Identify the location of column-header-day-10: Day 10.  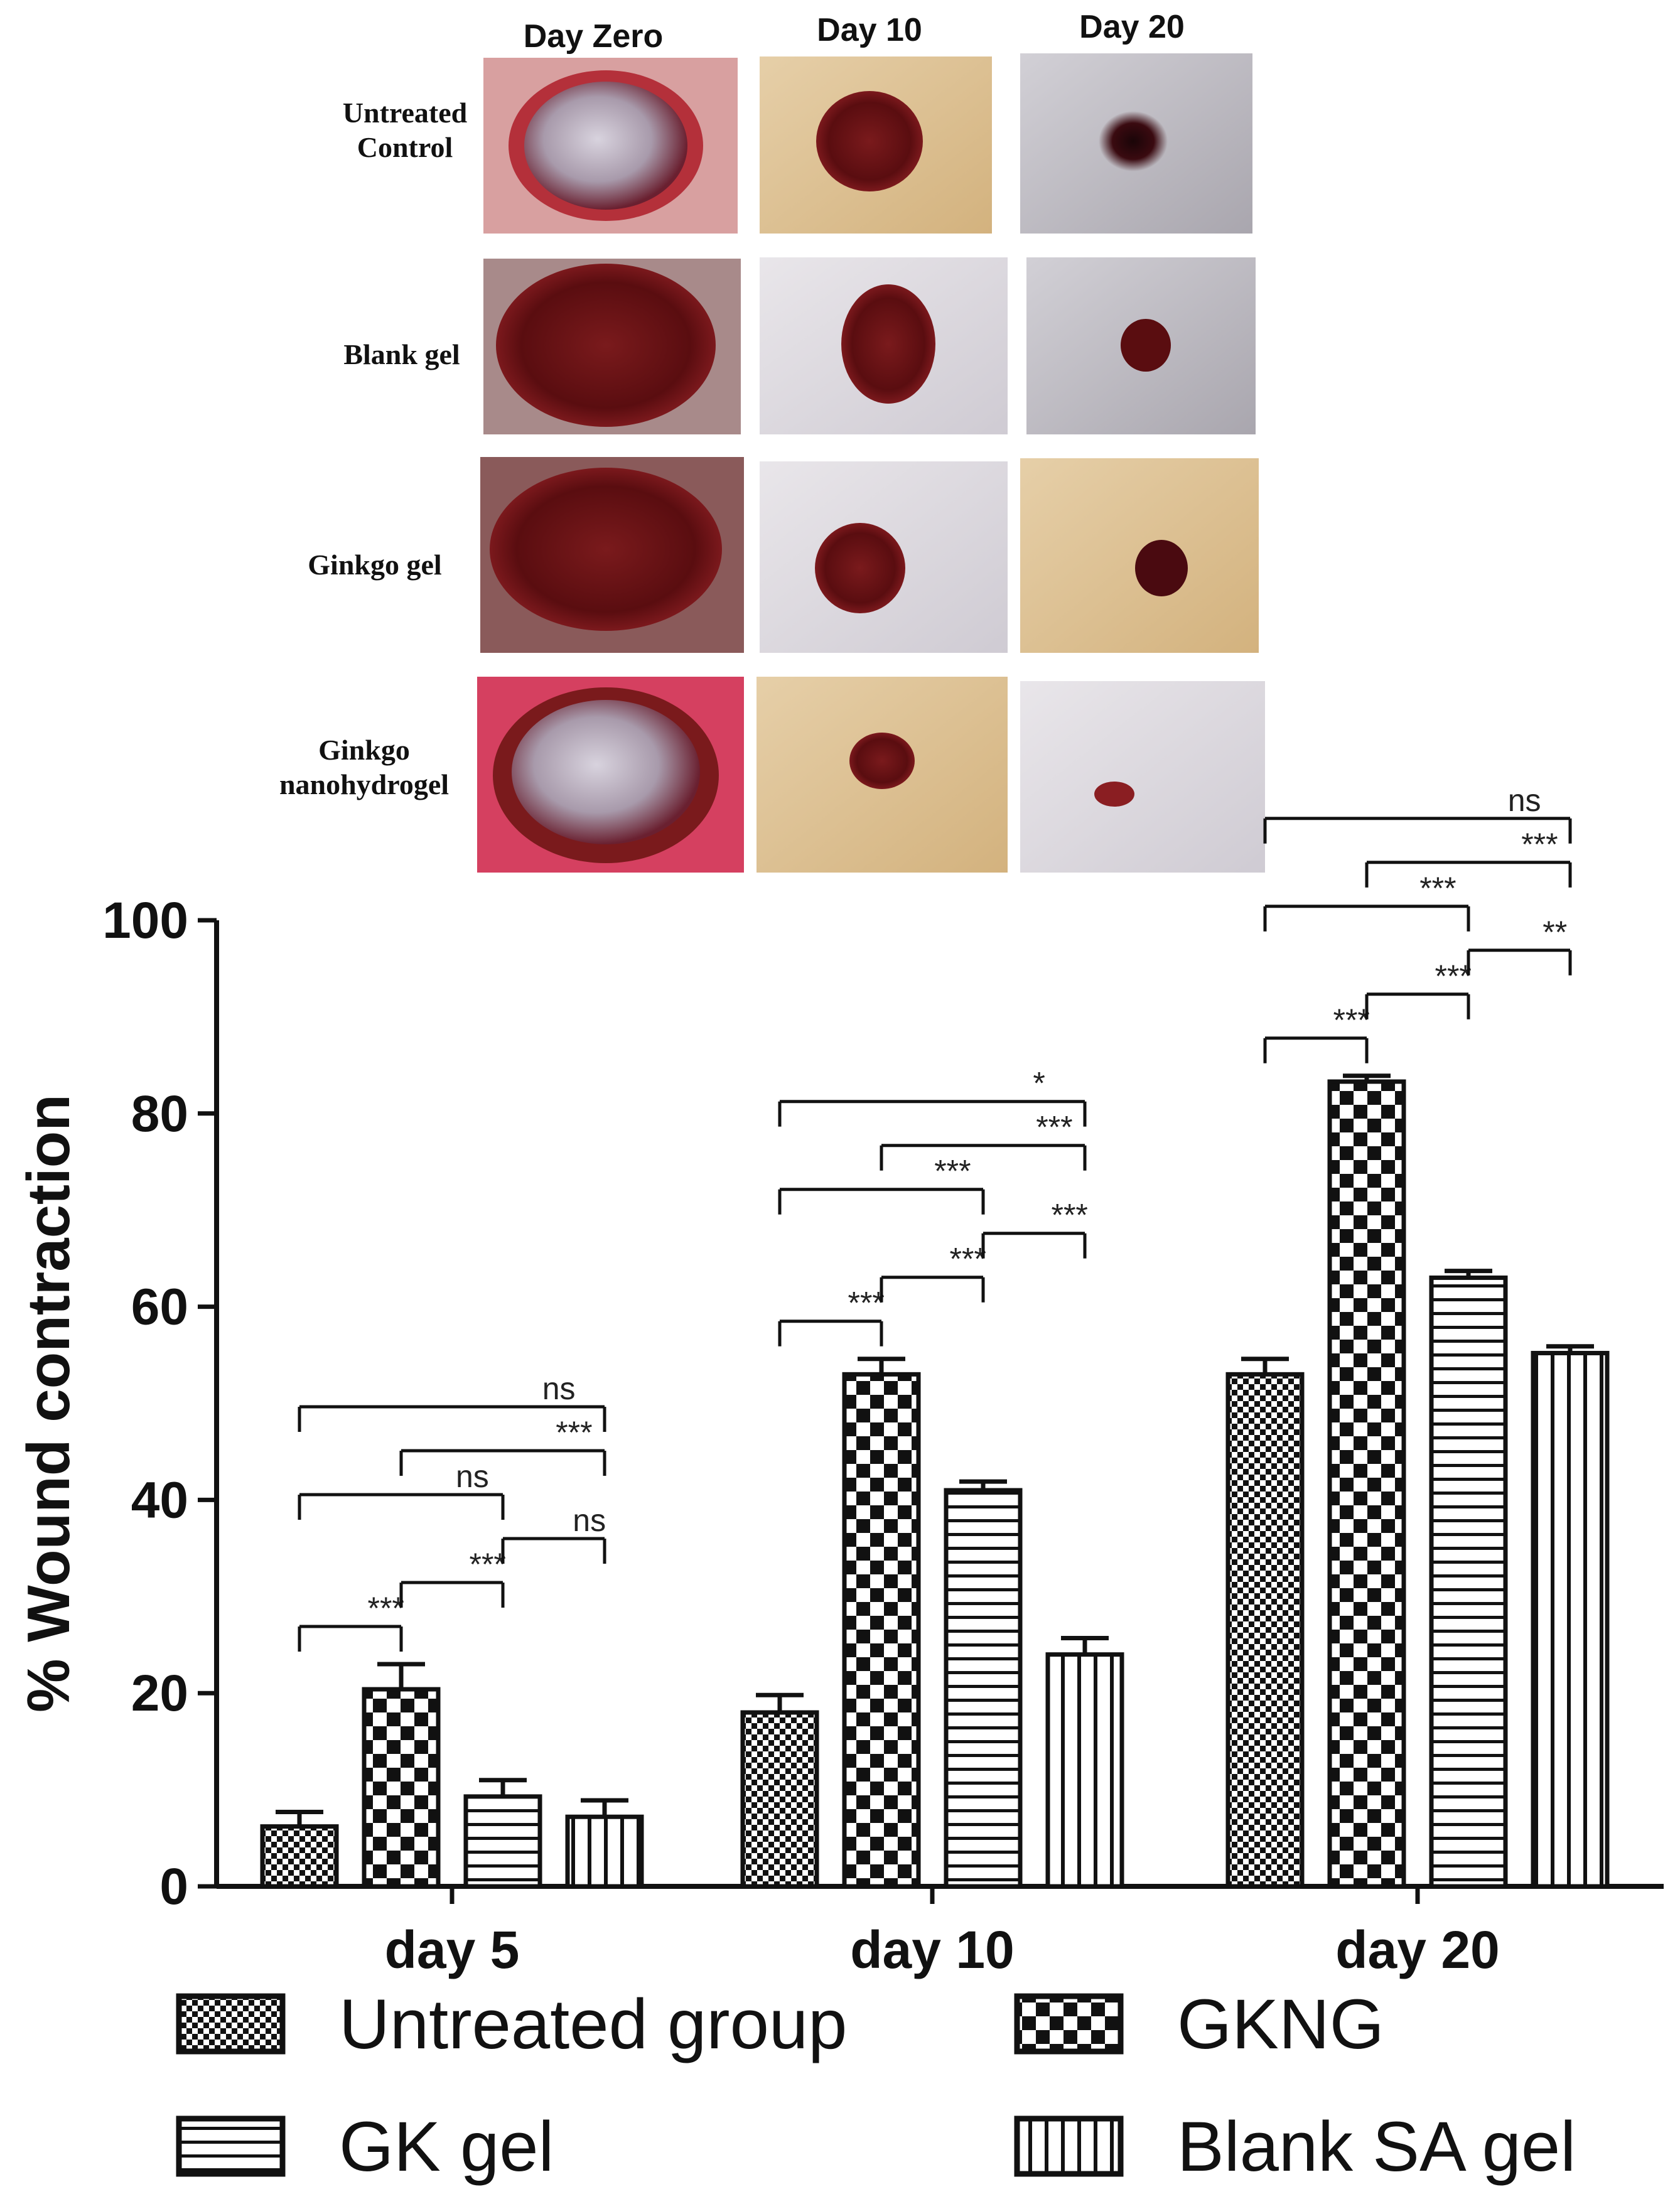
(869, 30).